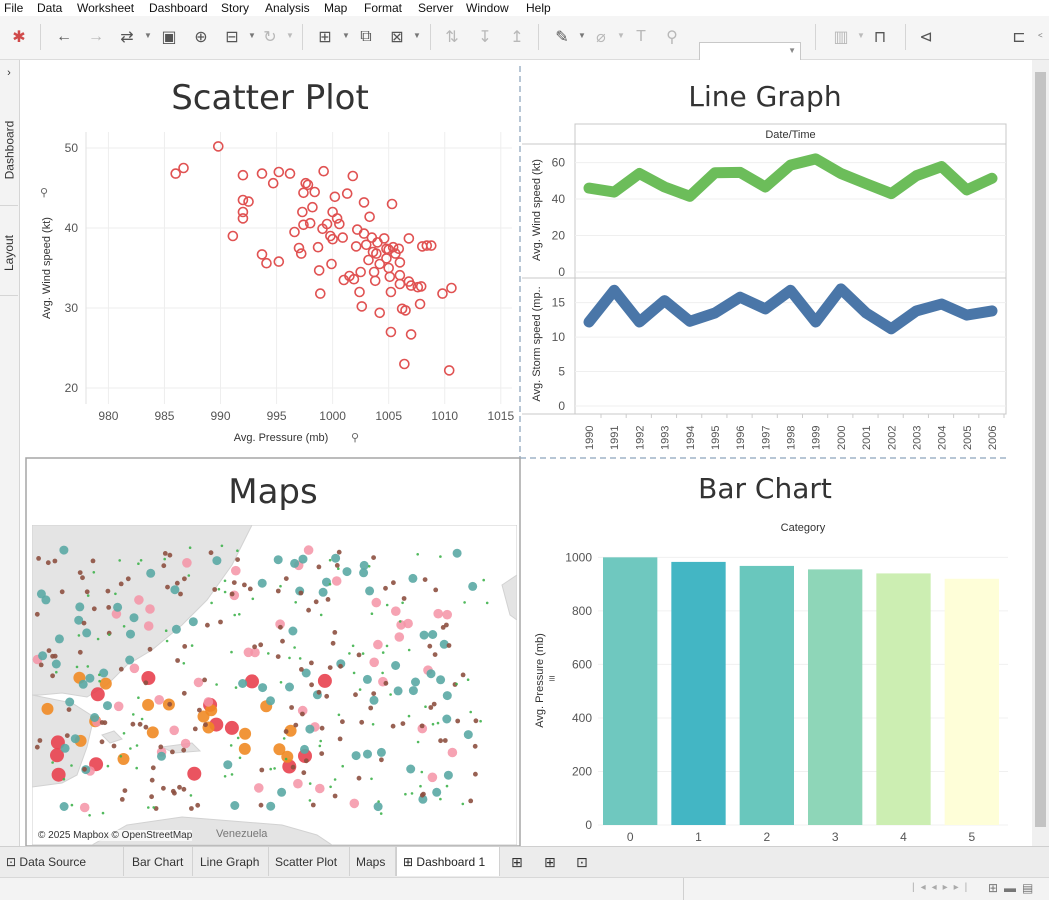 This screenshot has height=900, width=1049. What do you see at coordinates (50, 8) in the screenshot?
I see `menu-data: Data` at bounding box center [50, 8].